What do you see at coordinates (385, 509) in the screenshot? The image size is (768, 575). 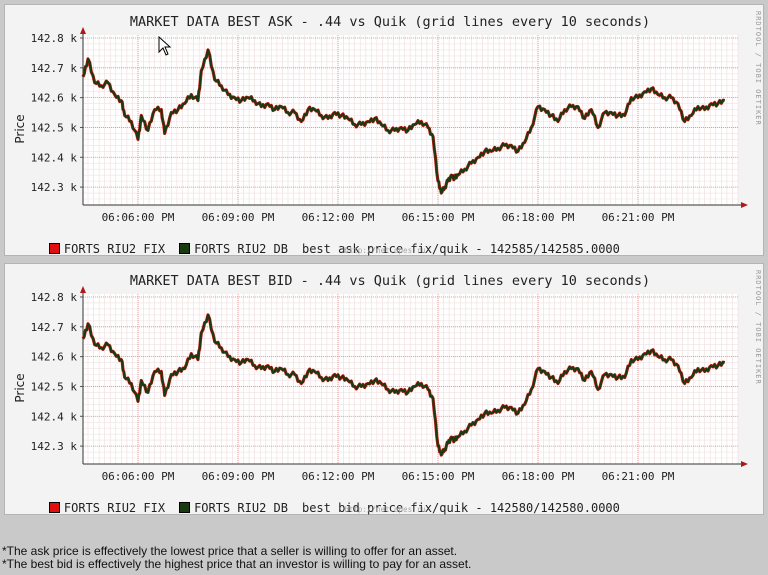 I see `bid-watermark: http://net.opes.ru` at bounding box center [385, 509].